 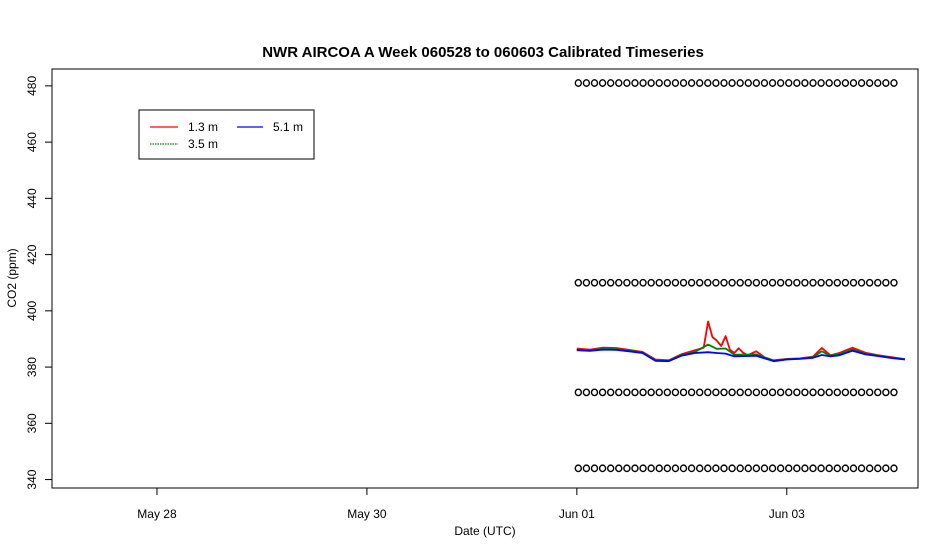 What do you see at coordinates (471, 504) in the screenshot?
I see `x-axis: May 28 May 30 Jun 01 Jun 03` at bounding box center [471, 504].